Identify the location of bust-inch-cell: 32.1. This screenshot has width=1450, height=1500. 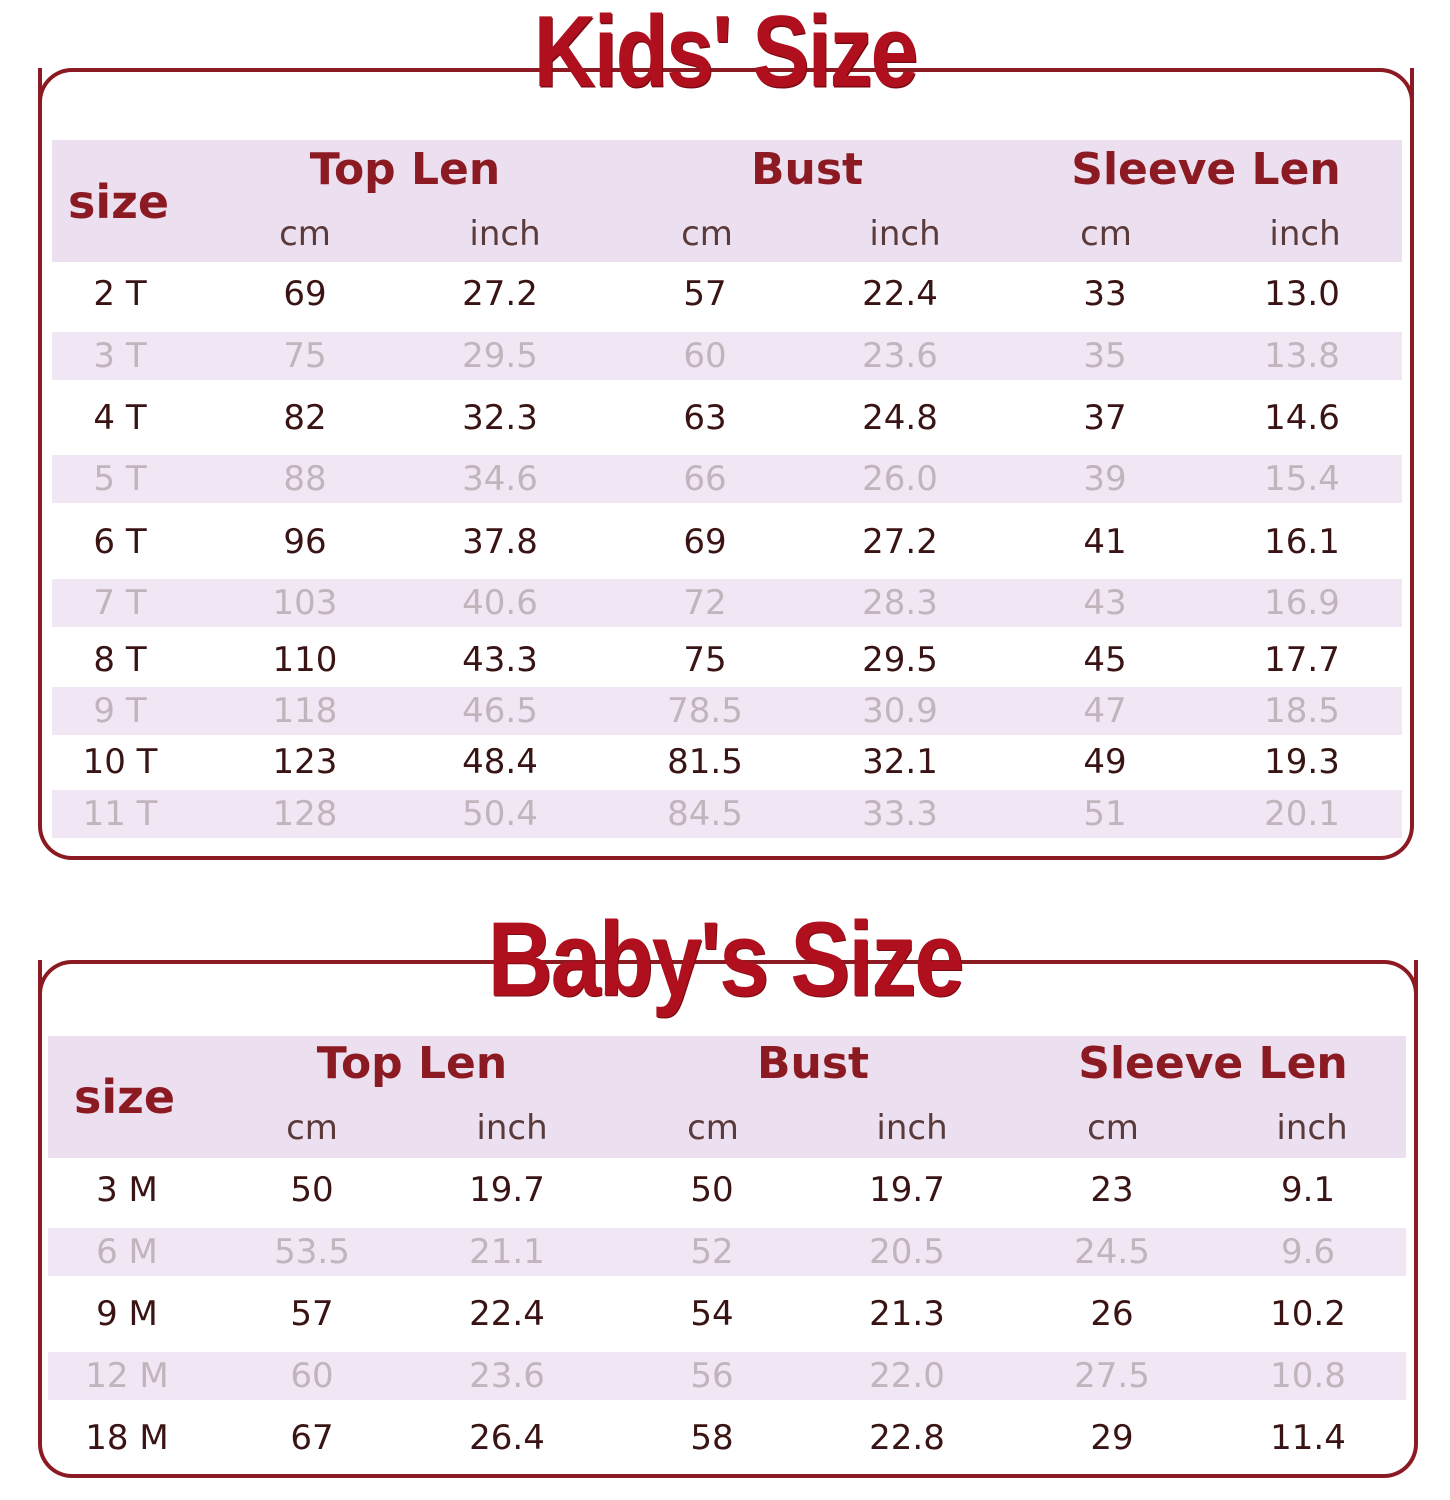
(900, 762).